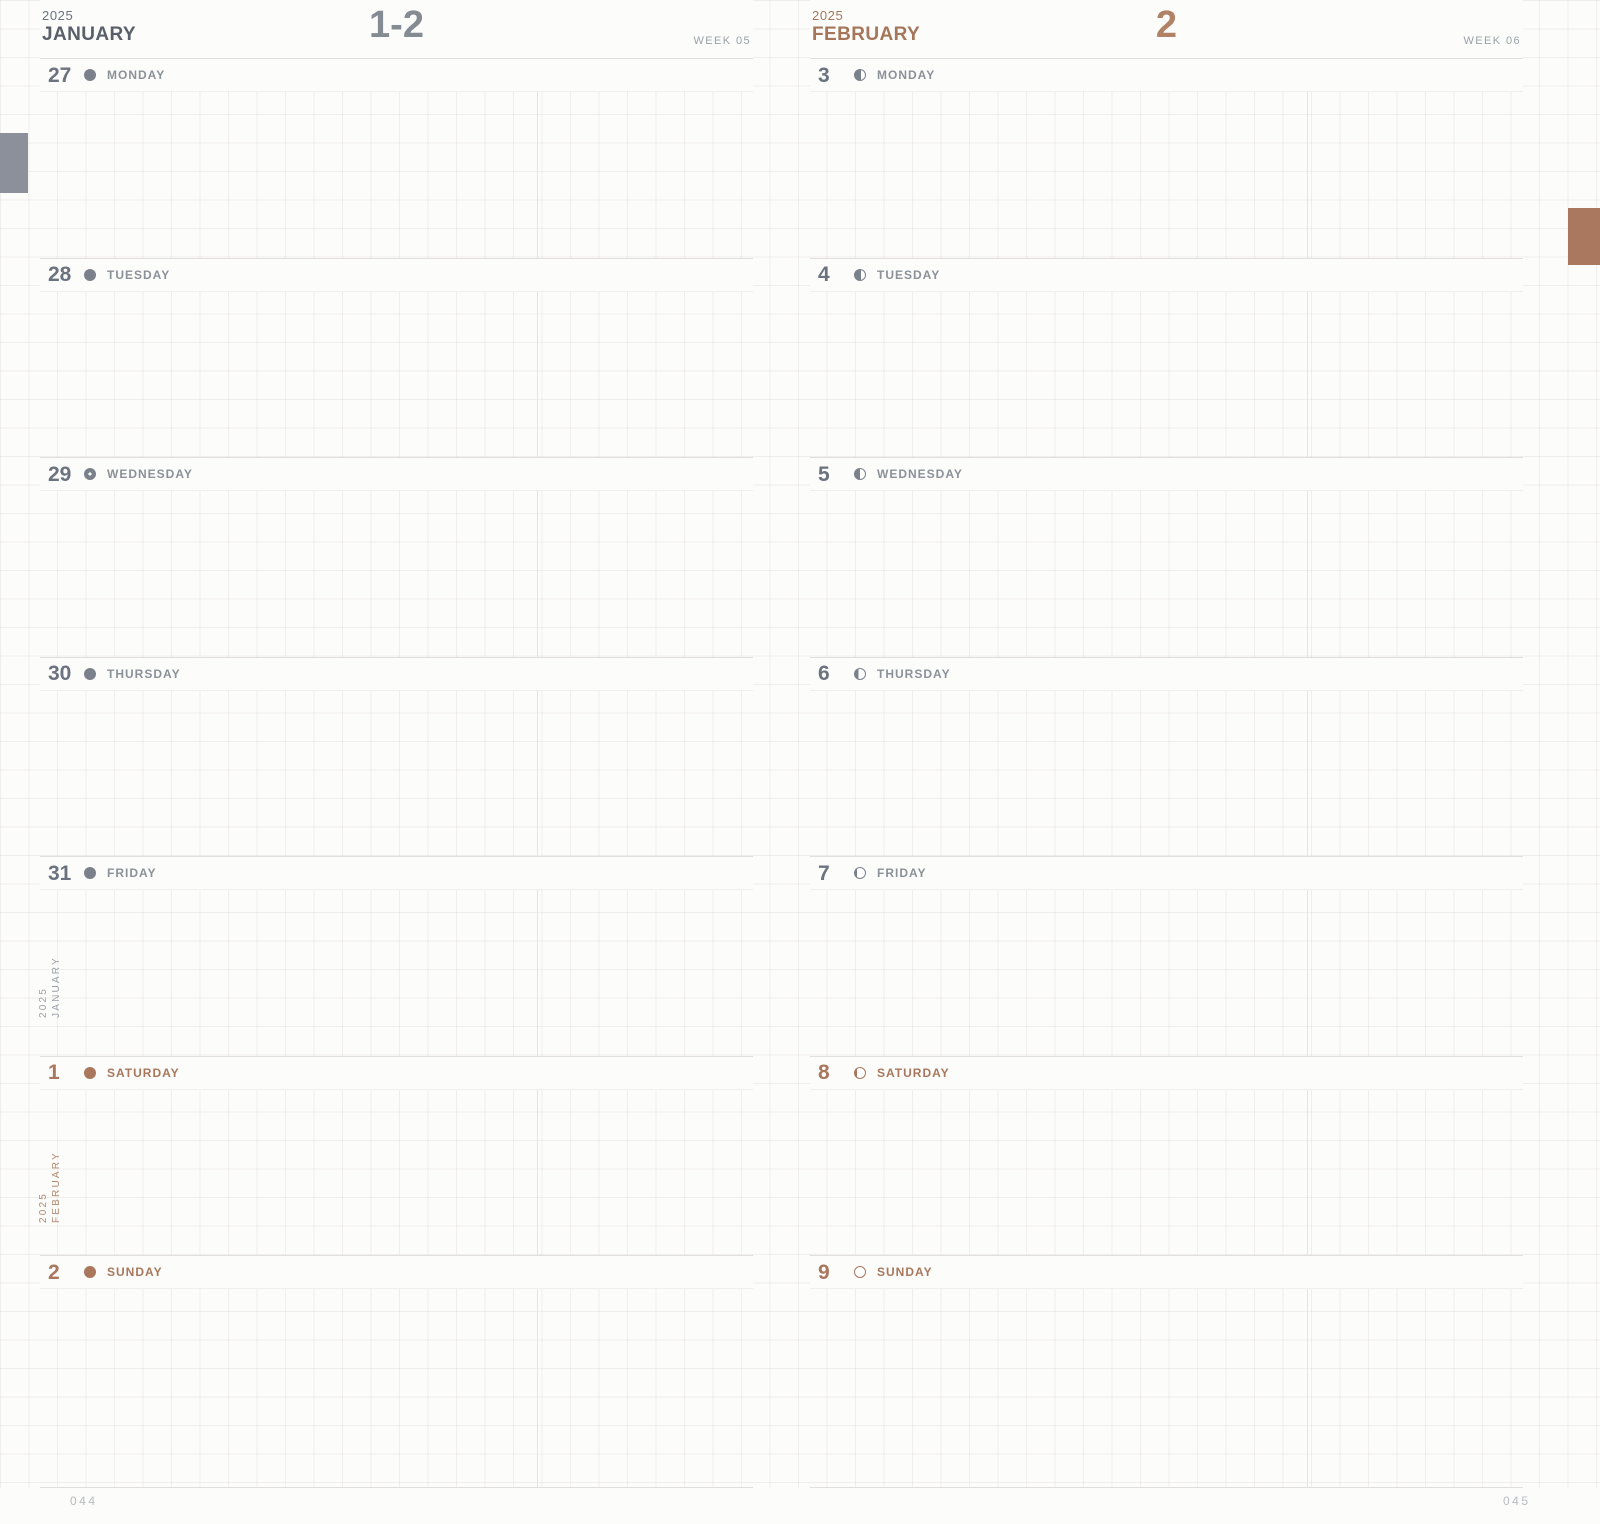 The height and width of the screenshot is (1524, 1600). I want to click on day-block: 7 FRIDAY, so click(1166, 956).